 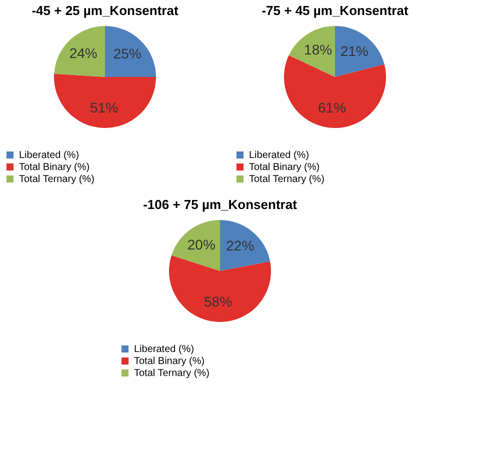 What do you see at coordinates (335, 10) in the screenshot?
I see `chart-title: -75 + 45 µm_Konsentrat` at bounding box center [335, 10].